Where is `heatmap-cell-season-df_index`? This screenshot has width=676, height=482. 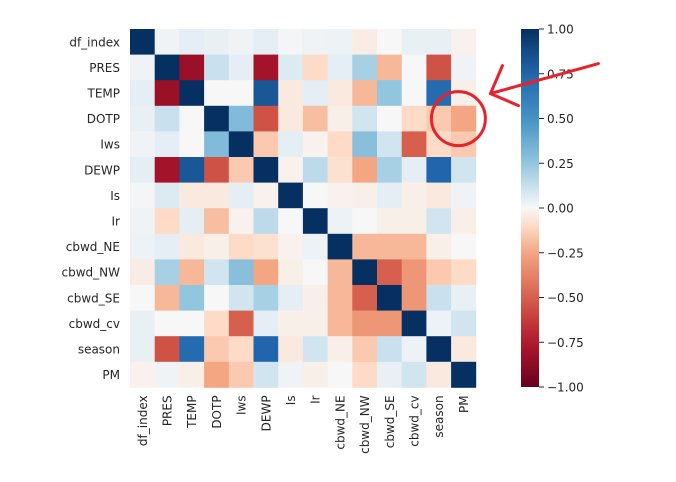 heatmap-cell-season-df_index is located at coordinates (143, 349).